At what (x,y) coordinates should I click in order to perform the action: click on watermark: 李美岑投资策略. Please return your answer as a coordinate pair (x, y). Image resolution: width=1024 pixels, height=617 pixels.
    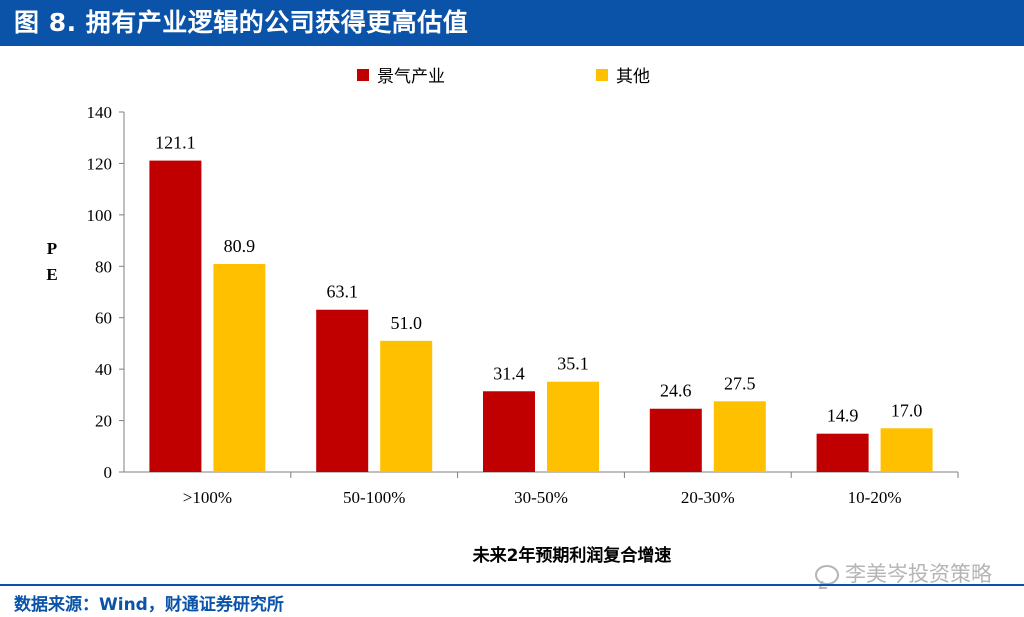
    Looking at the image, I should click on (903, 573).